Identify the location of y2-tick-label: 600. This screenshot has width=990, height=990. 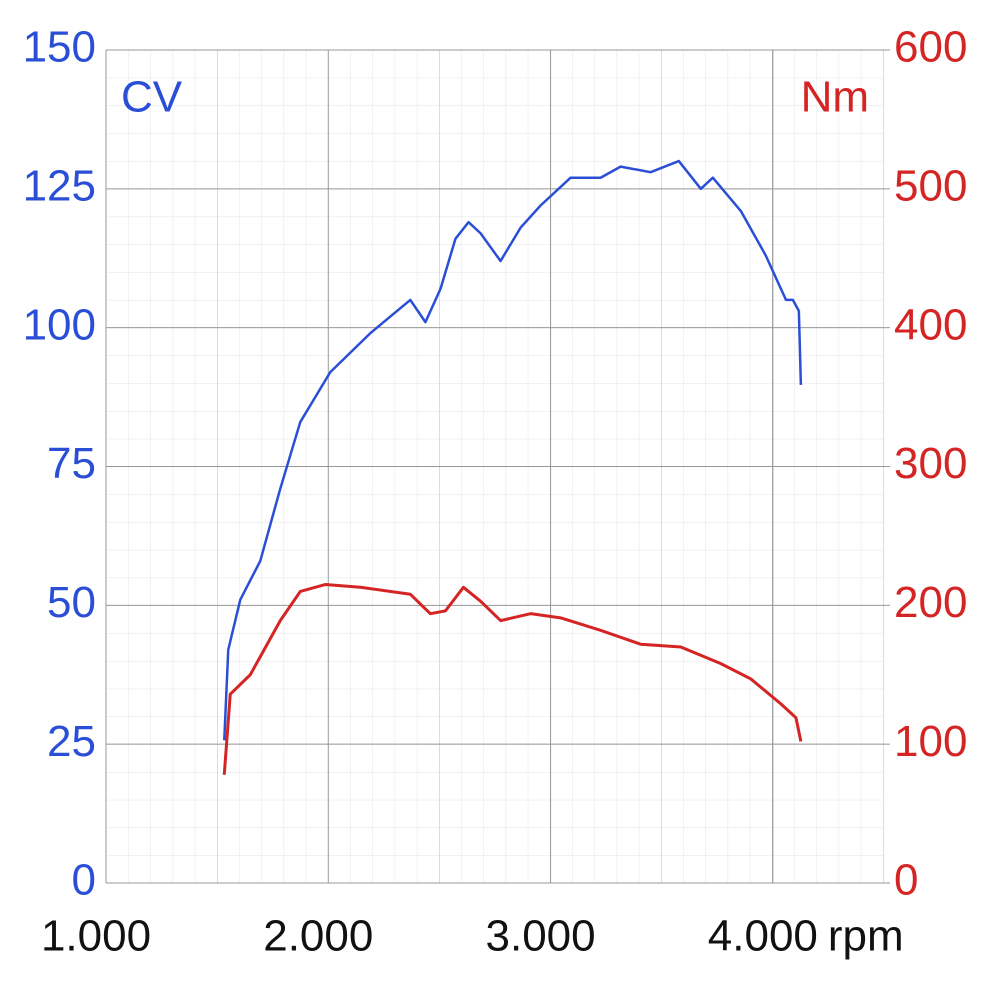
(930, 47).